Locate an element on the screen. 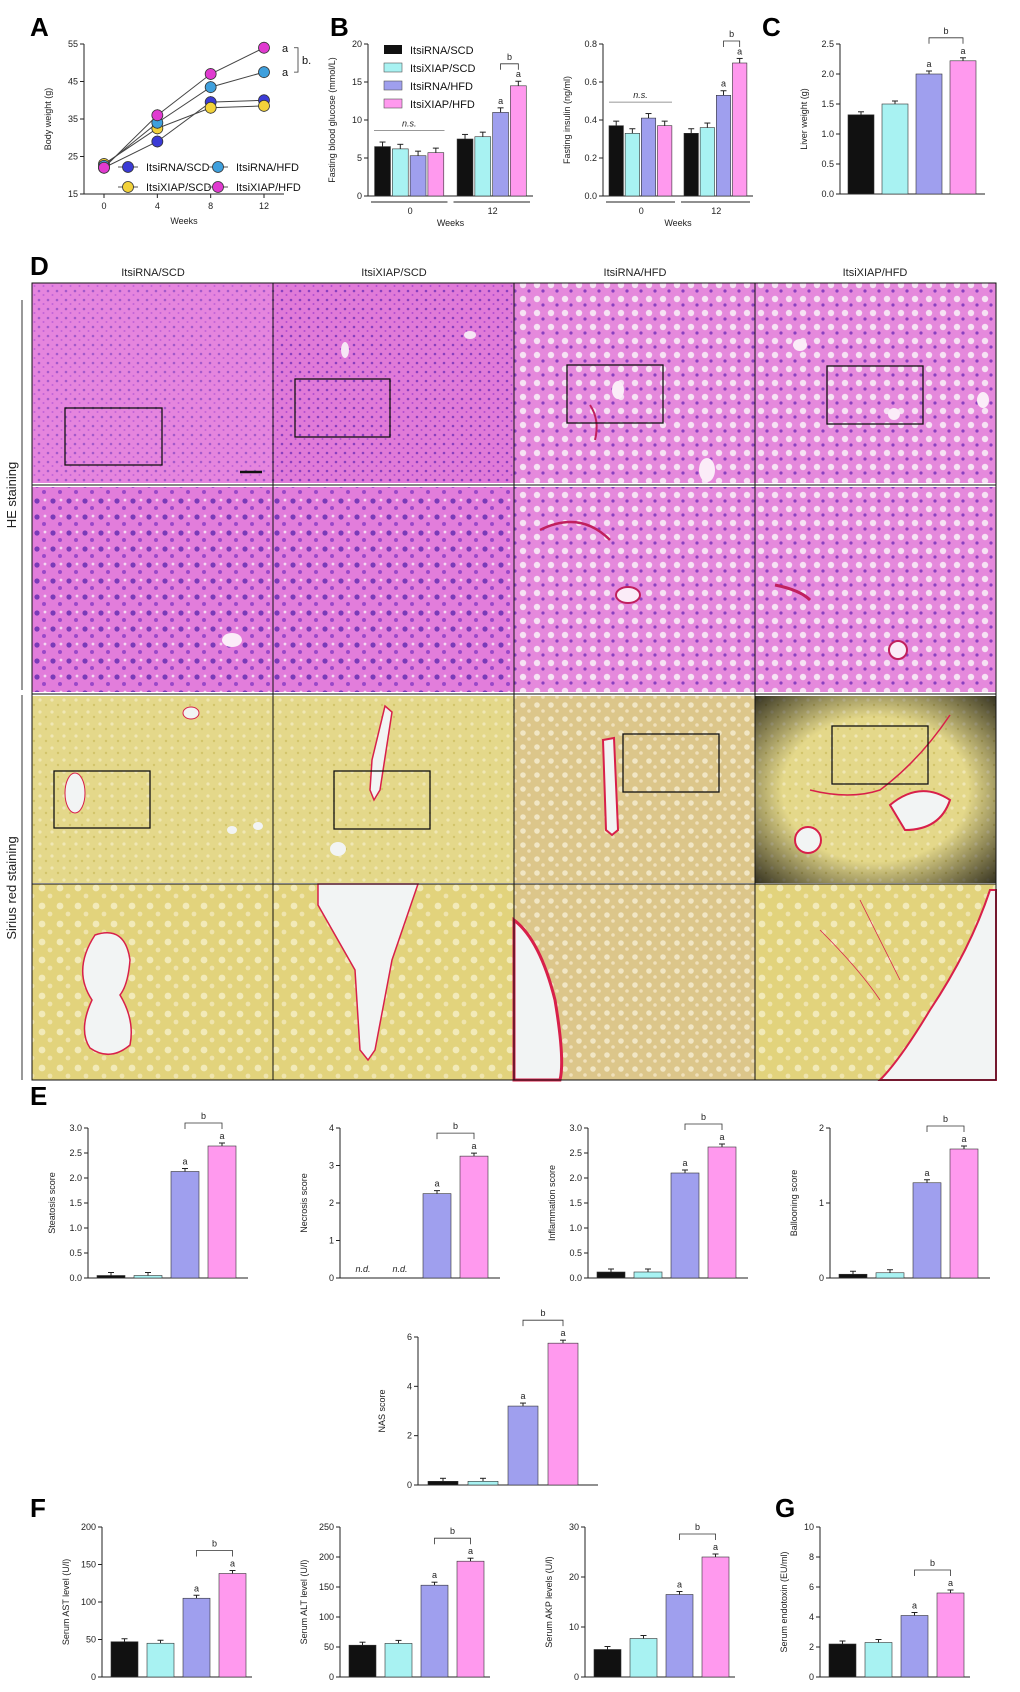 Image resolution: width=1020 pixels, height=1692 pixels. chart-akp: 0 10 20 30 Serum AKP levels (U/l) a a b is located at coordinates (639, 1602).